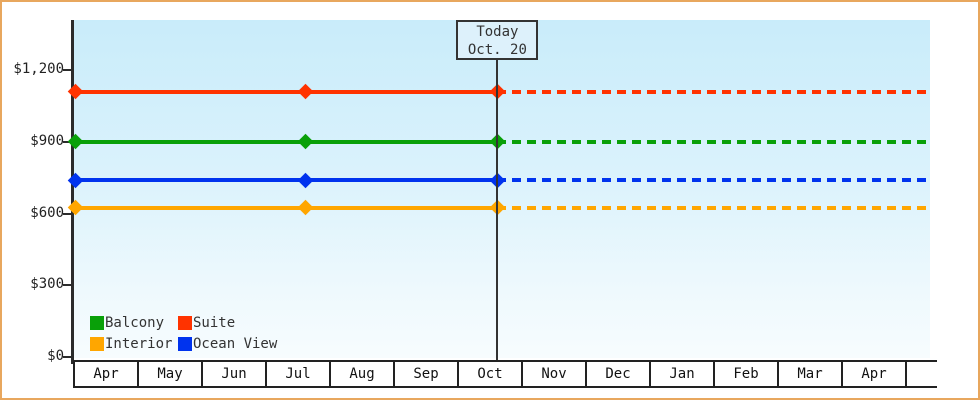 This screenshot has height=400, width=980. Describe the element at coordinates (745, 374) in the screenshot. I see `month-cell: Feb` at that location.